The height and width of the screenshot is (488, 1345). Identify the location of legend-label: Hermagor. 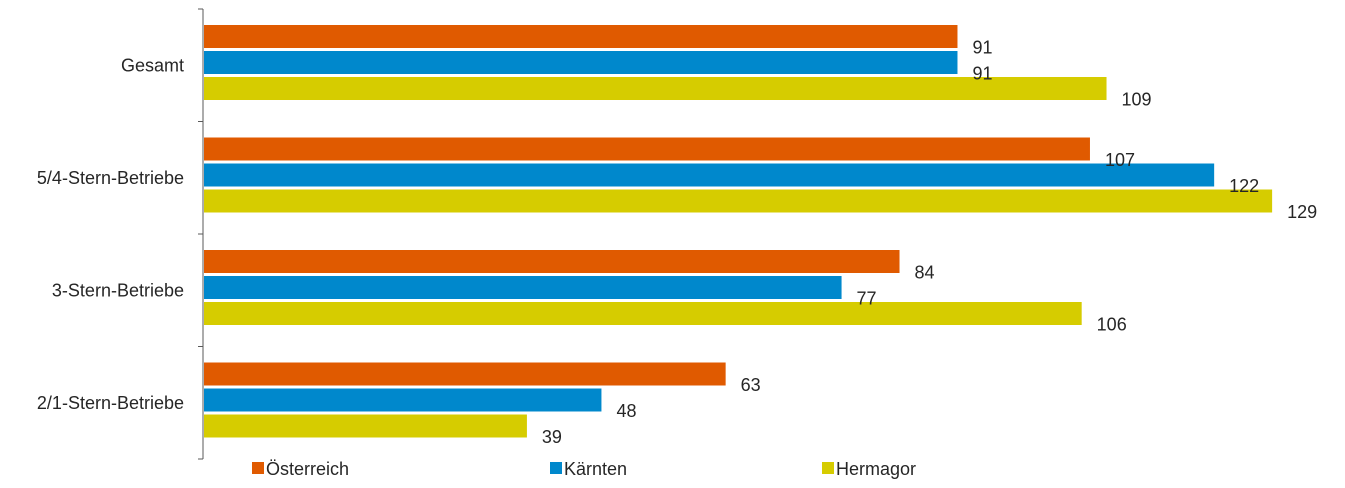
(876, 469).